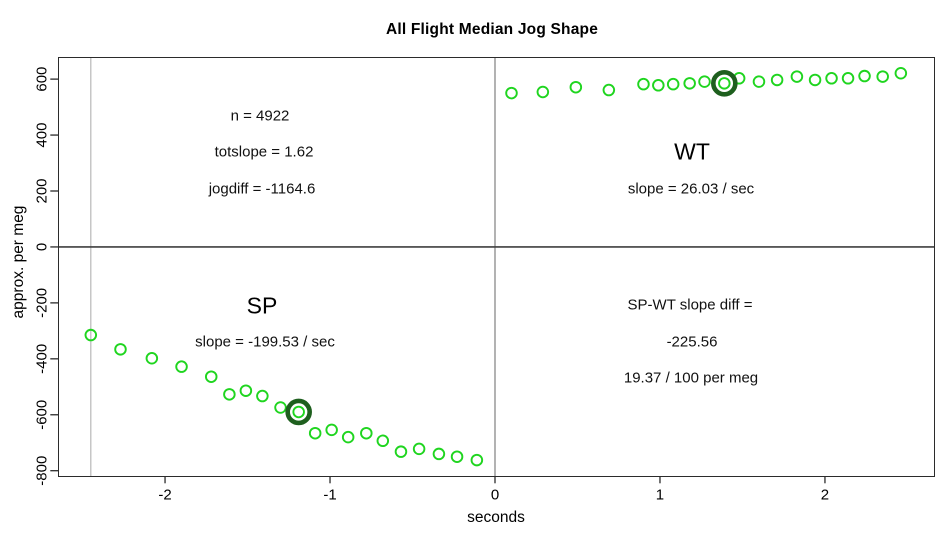  Describe the element at coordinates (42, 415) in the screenshot. I see `y-tick-label: -600` at that location.